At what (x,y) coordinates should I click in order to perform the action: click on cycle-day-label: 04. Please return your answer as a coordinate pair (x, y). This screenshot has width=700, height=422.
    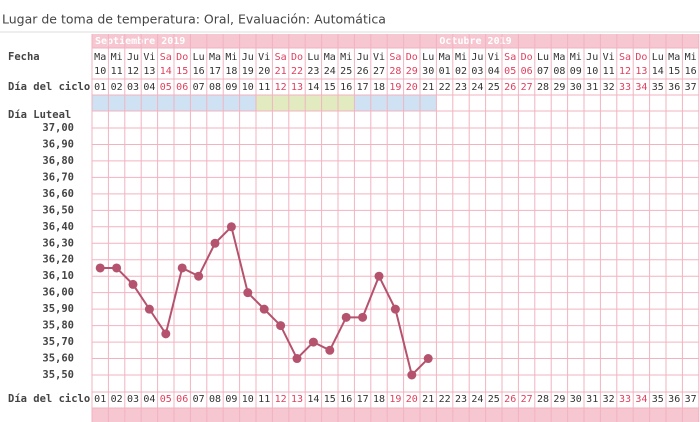
    Looking at the image, I should click on (149, 87).